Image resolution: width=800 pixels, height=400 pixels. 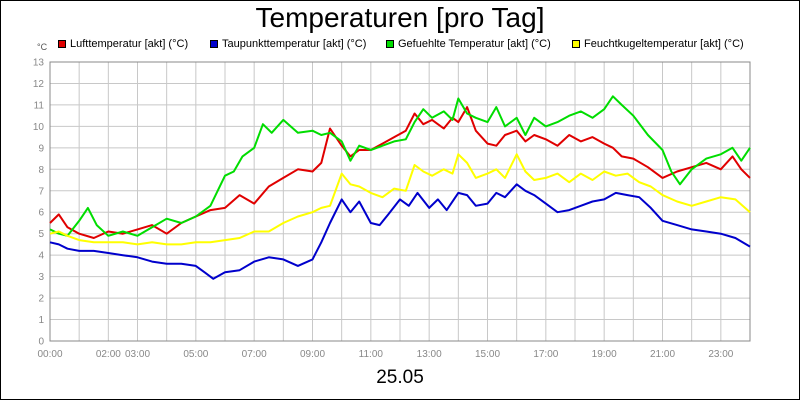 What do you see at coordinates (39, 127) in the screenshot?
I see `y-tick-label: 10` at bounding box center [39, 127].